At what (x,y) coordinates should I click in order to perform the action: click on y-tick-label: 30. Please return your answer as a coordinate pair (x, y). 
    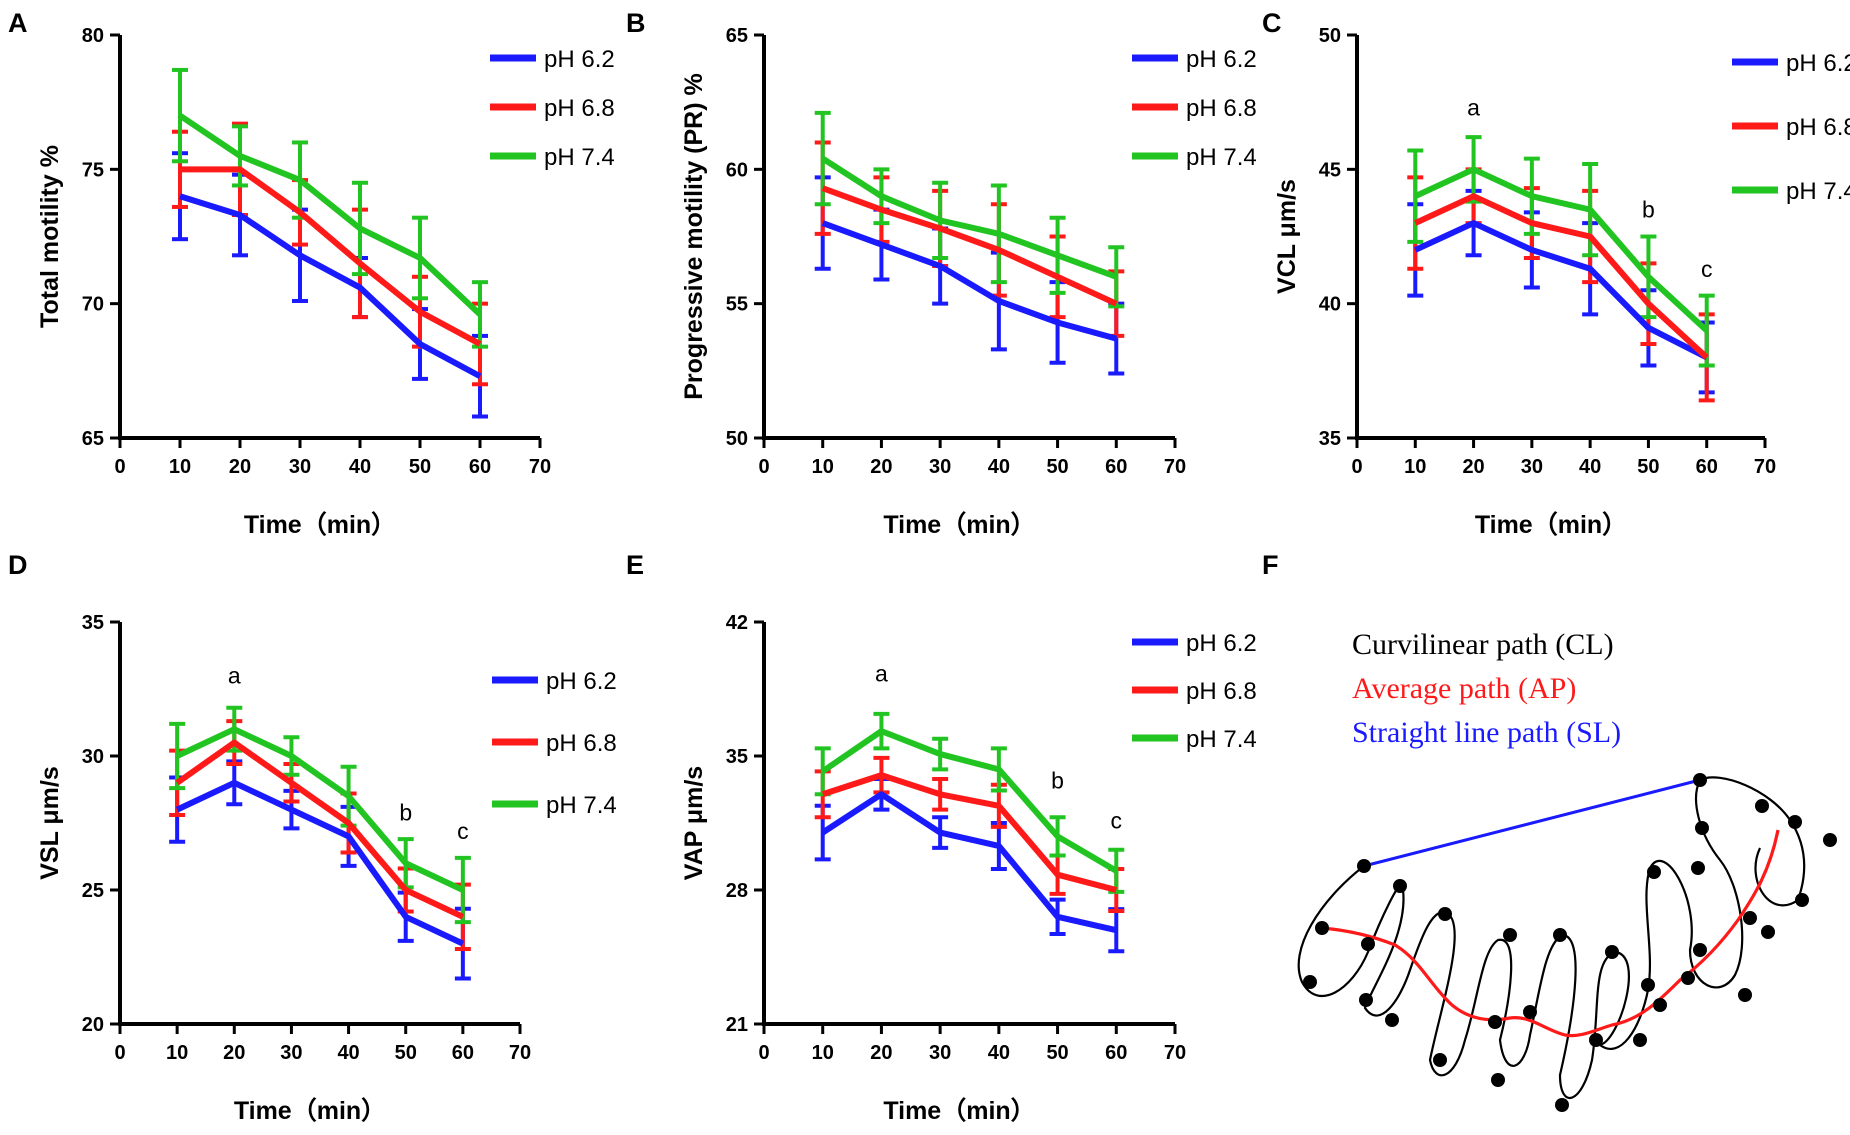
    Looking at the image, I should click on (93, 757).